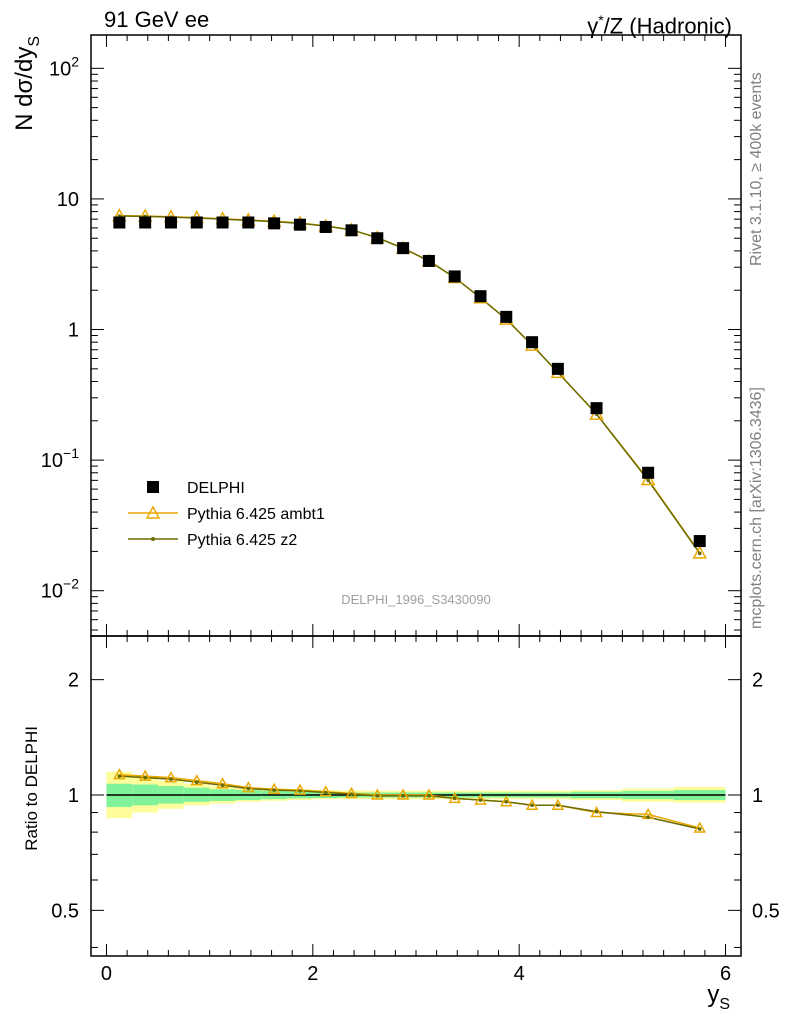 Image resolution: width=786 pixels, height=1024 pixels. What do you see at coordinates (216, 488) in the screenshot?
I see `legend-label-delphi: DELPHI` at bounding box center [216, 488].